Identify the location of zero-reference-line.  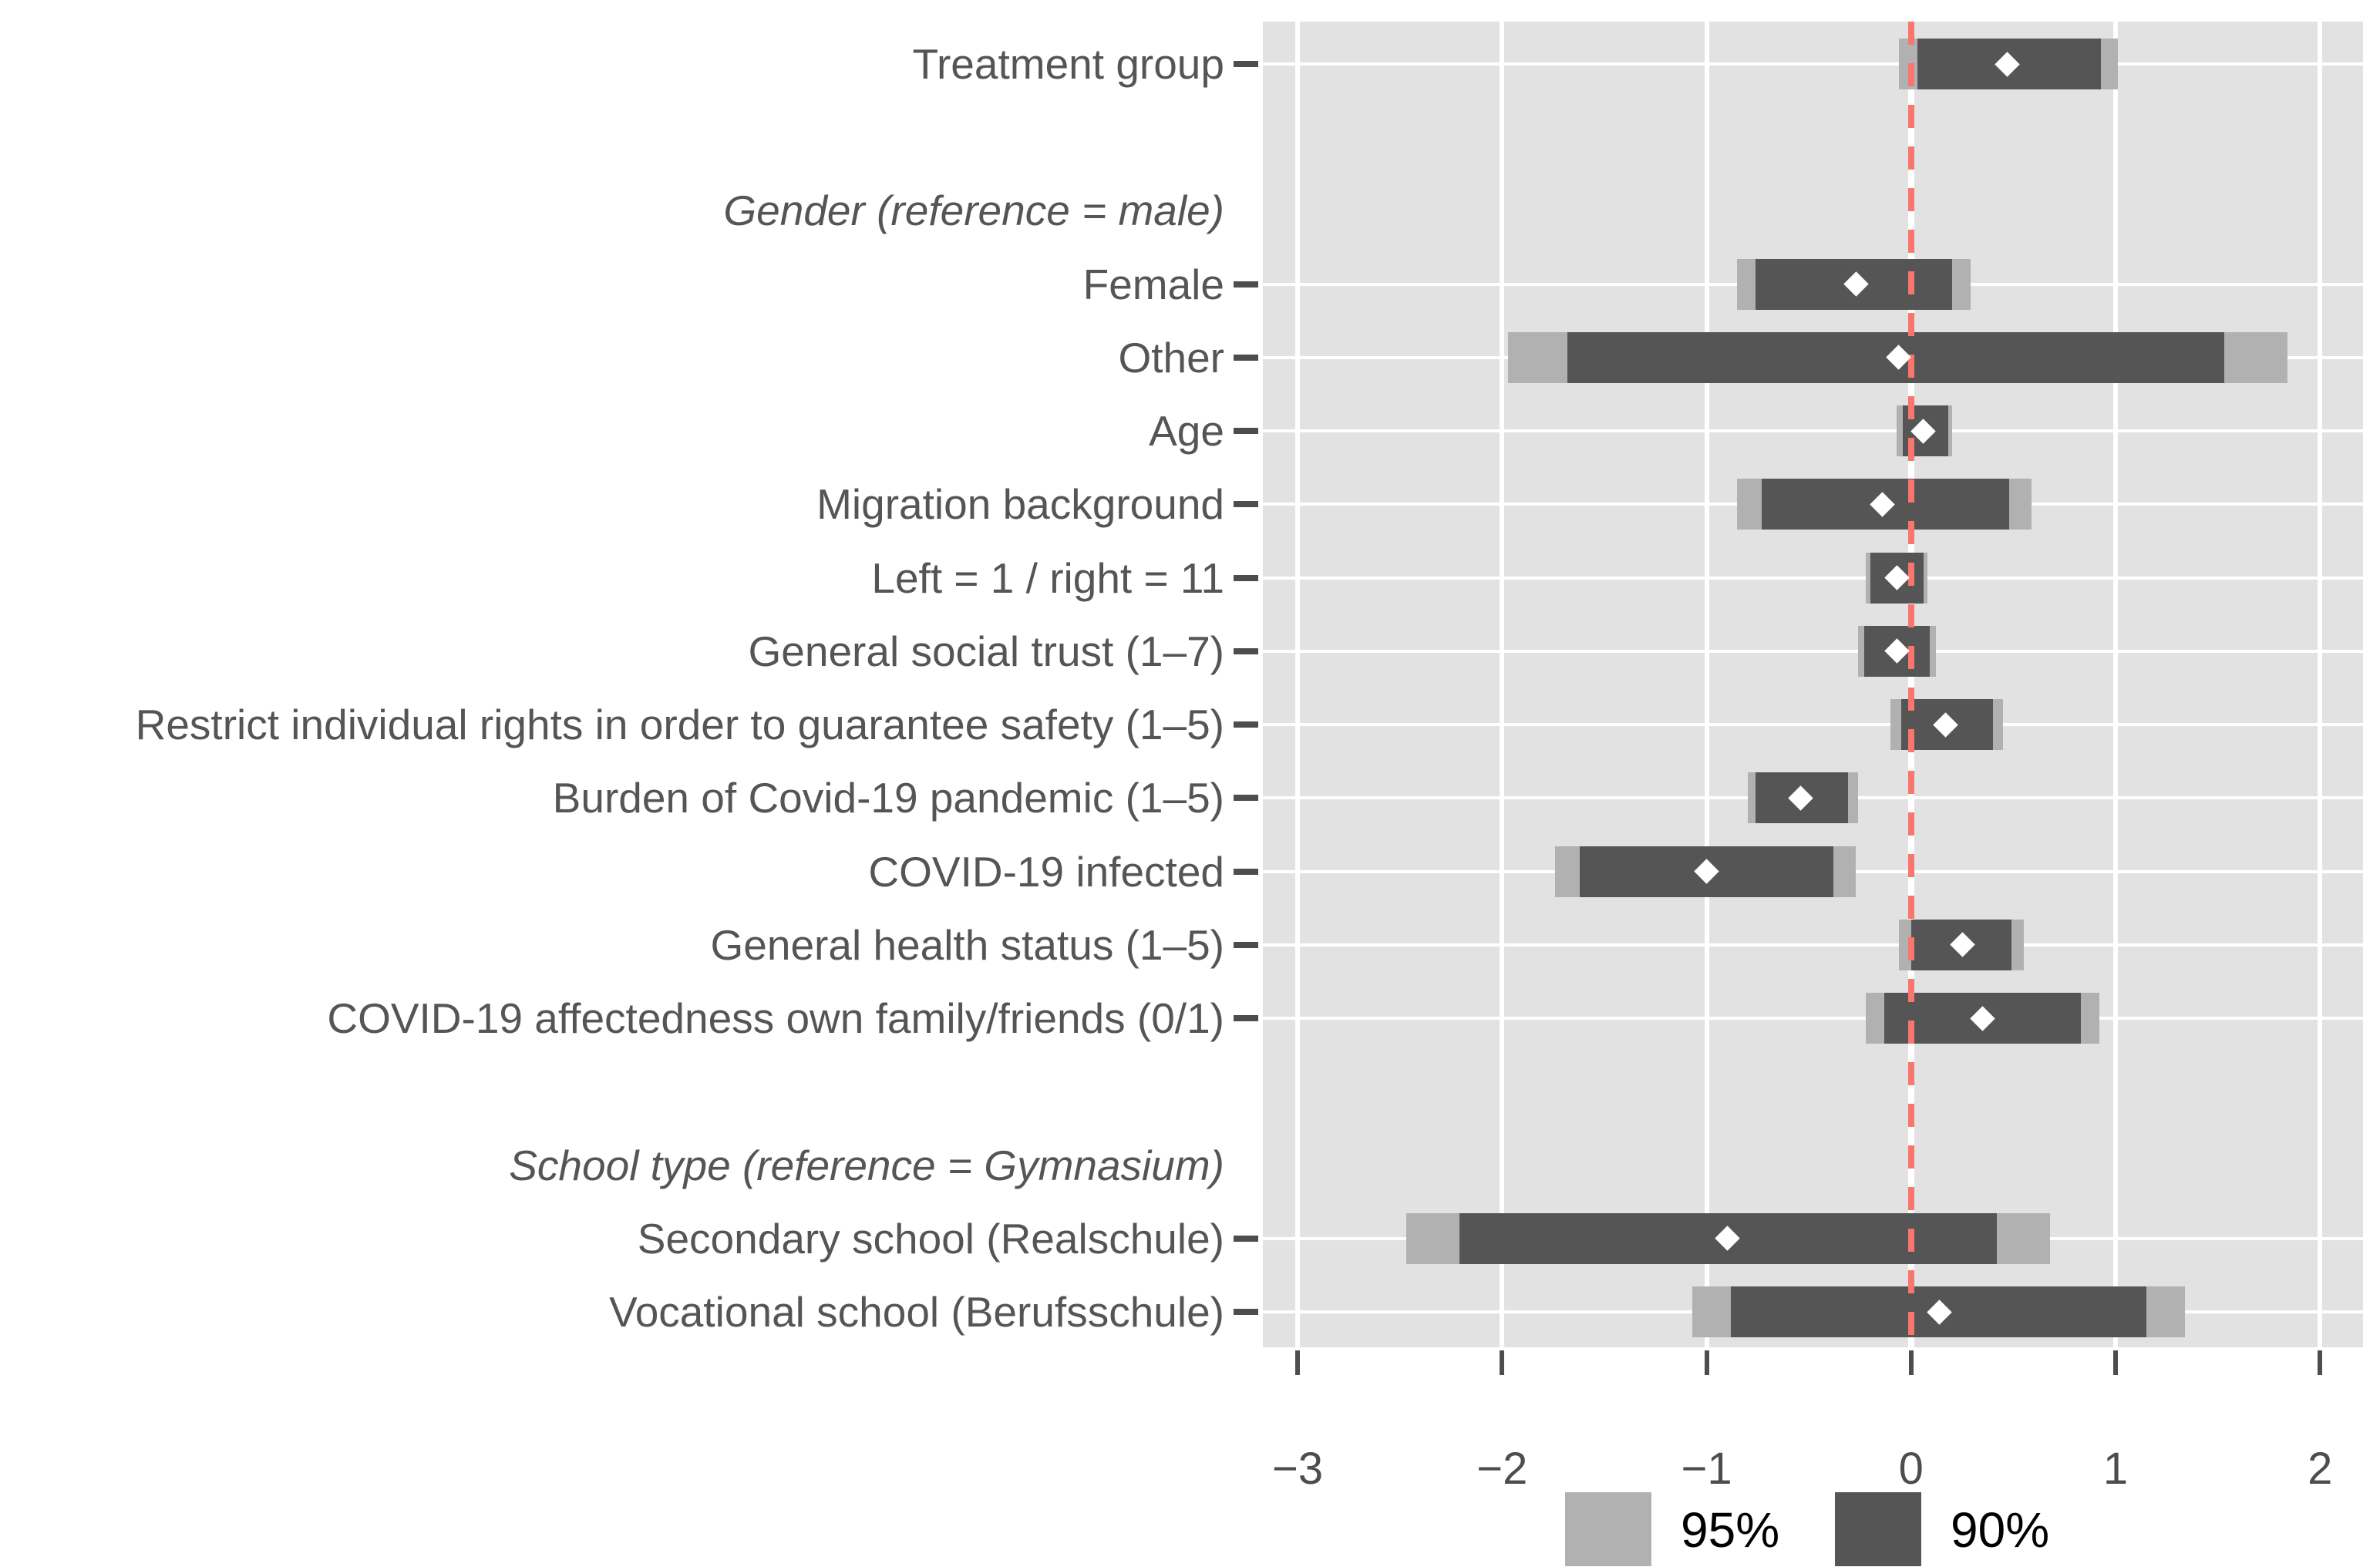
(1910, 684).